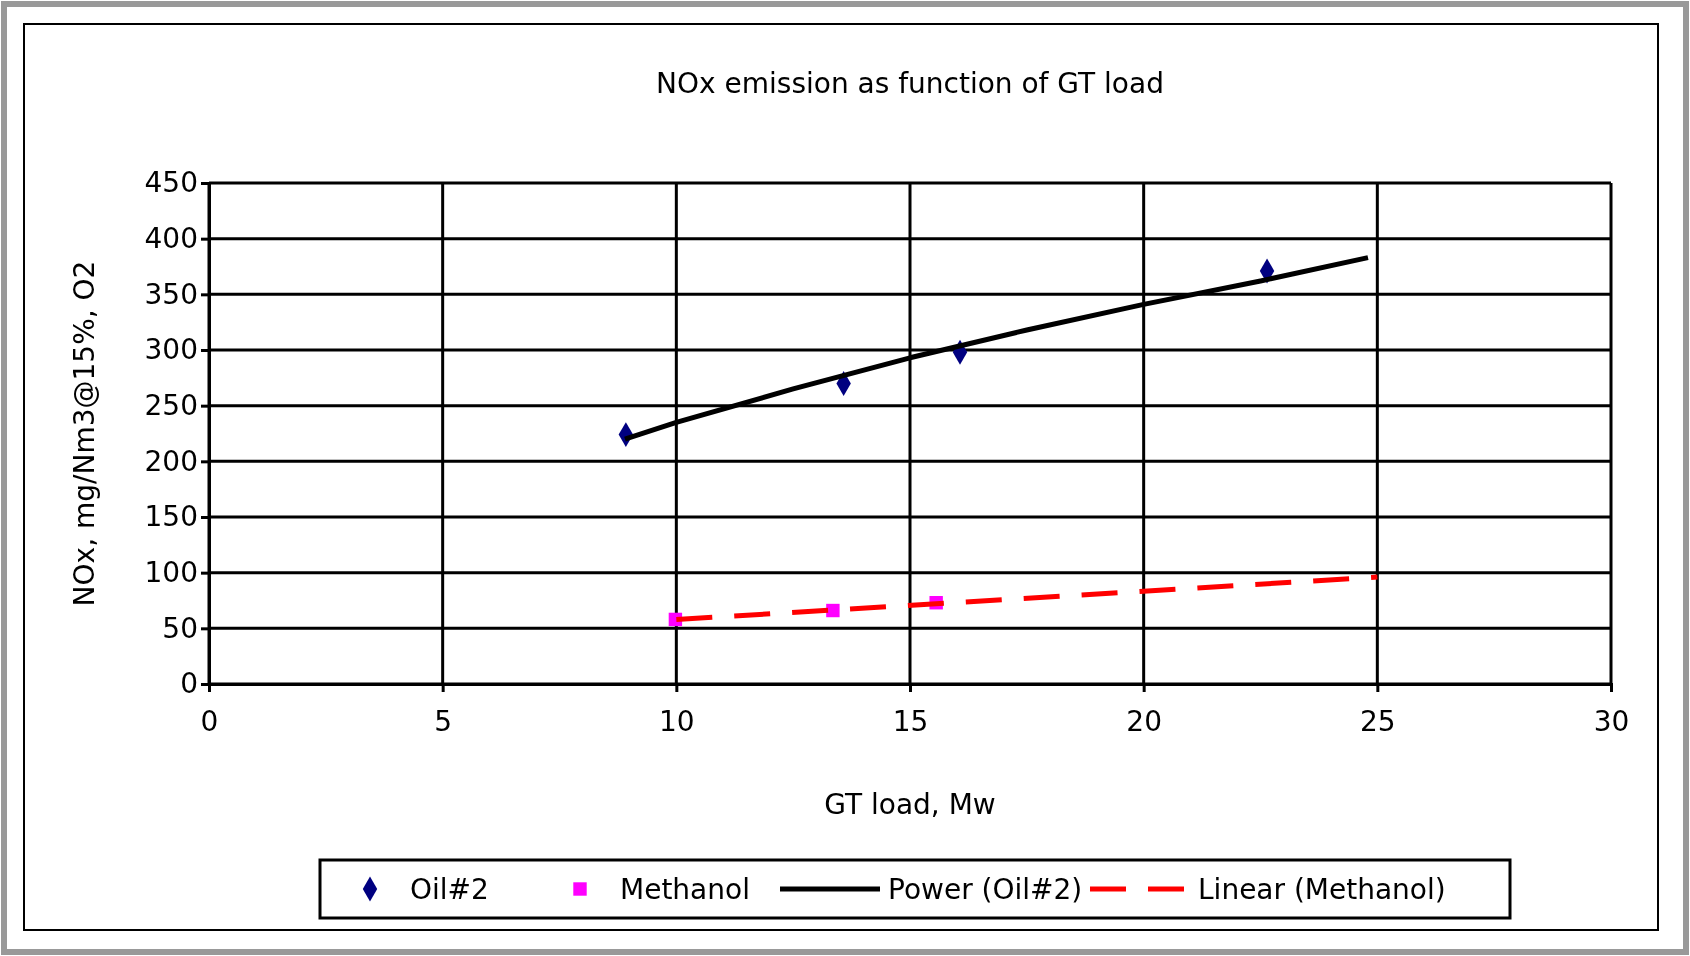  I want to click on y-tick-label: 200, so click(171, 461).